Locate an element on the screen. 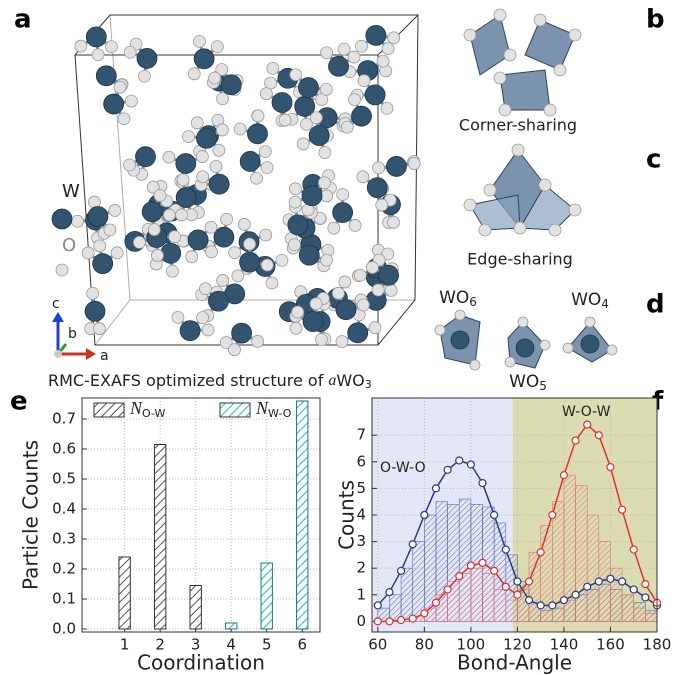 The image size is (675, 675). y-tick-label: 3 is located at coordinates (361, 541).